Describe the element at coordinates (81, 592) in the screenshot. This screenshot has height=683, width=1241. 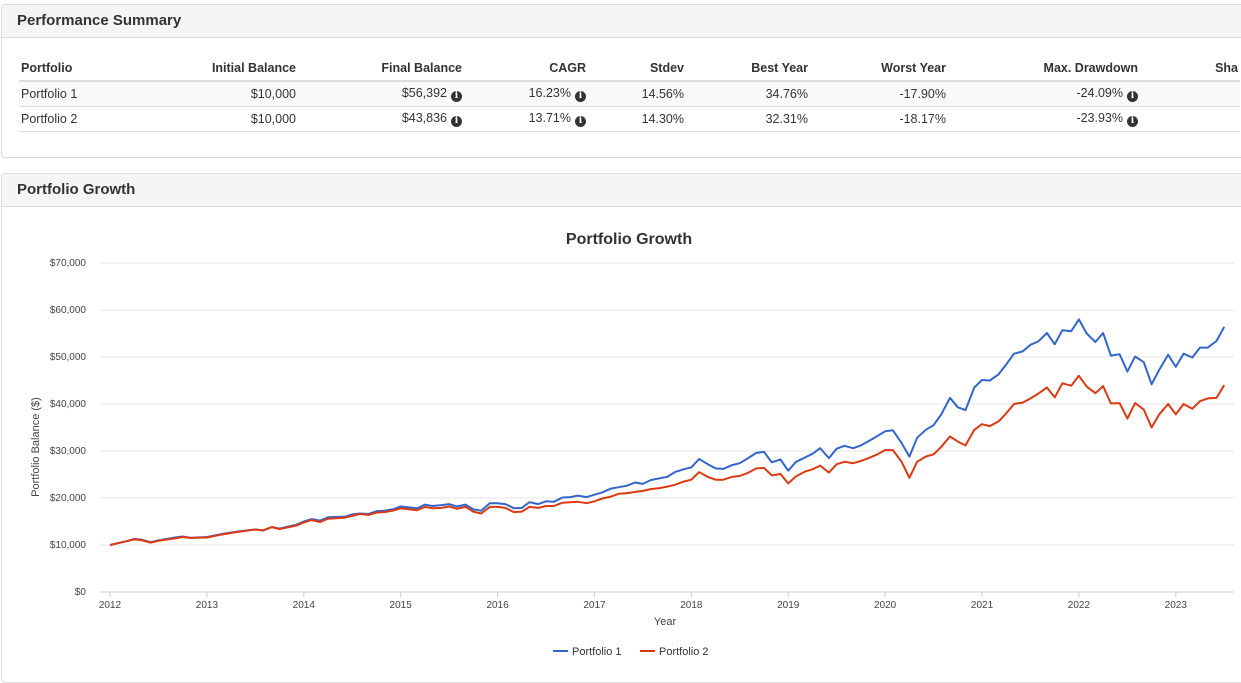
I see `y-tick-label: $0` at that location.